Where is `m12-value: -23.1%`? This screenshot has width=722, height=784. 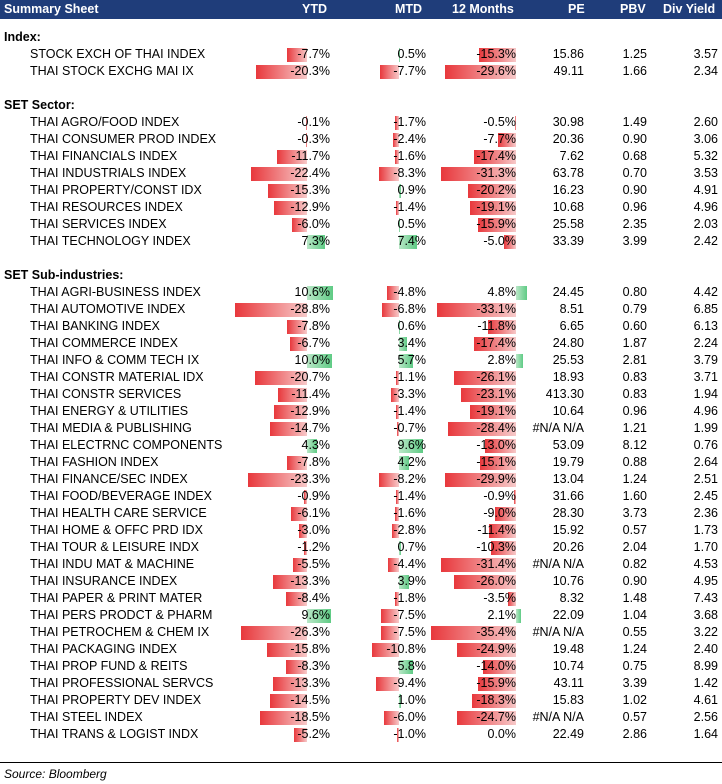
m12-value: -23.1% is located at coordinates (496, 394).